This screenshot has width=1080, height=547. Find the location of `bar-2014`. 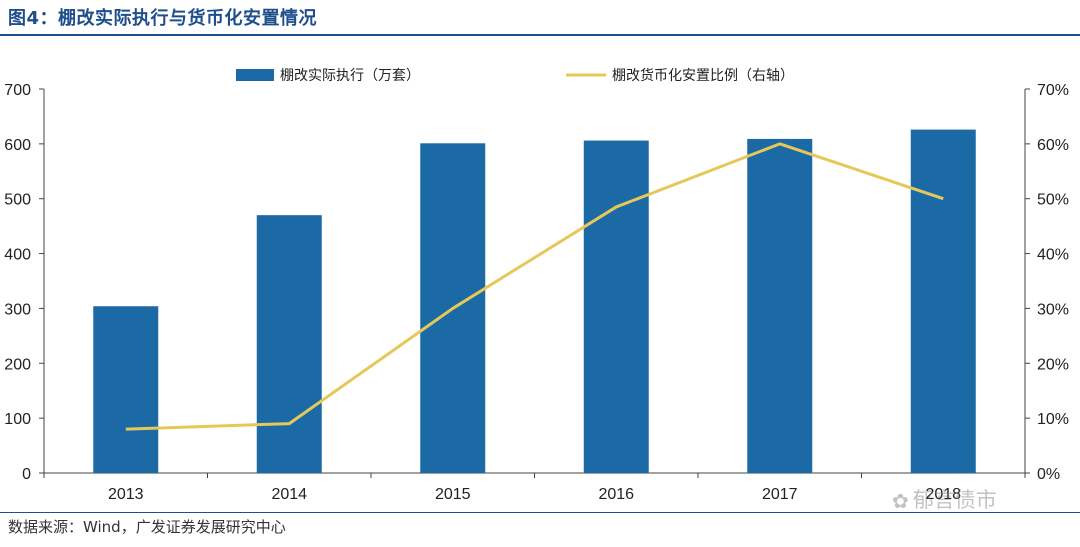

bar-2014 is located at coordinates (289, 344).